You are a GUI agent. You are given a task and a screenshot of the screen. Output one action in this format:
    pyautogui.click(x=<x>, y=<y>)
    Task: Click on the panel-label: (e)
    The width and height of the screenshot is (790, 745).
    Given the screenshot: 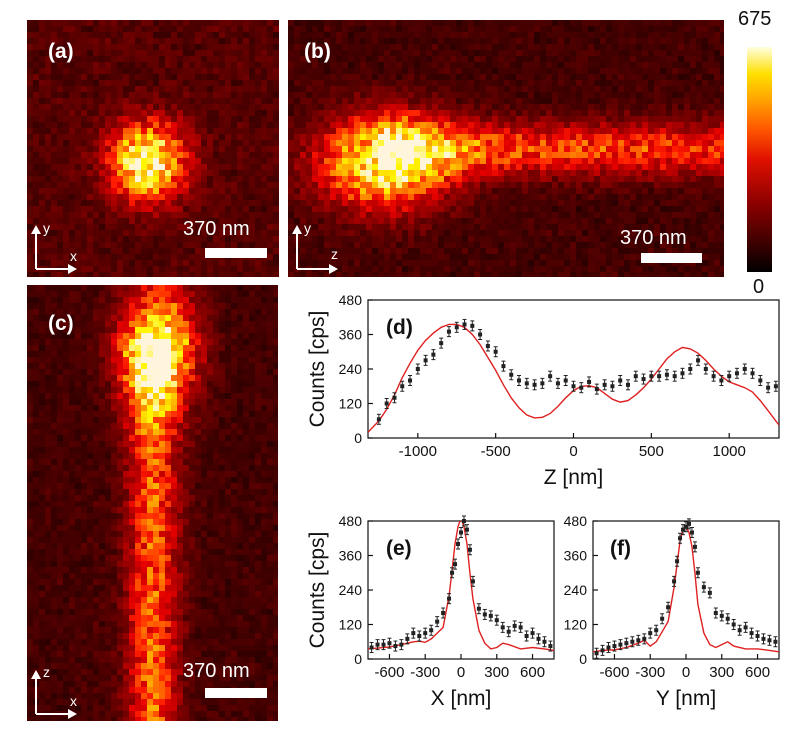 What is the action you would take?
    pyautogui.click(x=399, y=548)
    